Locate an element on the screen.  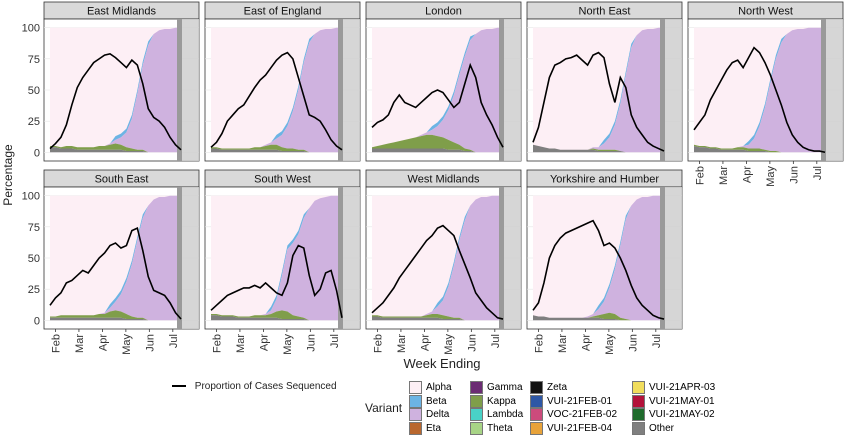
legend-line-label: Proportion of Cases Sequenced is located at coordinates (265, 386).